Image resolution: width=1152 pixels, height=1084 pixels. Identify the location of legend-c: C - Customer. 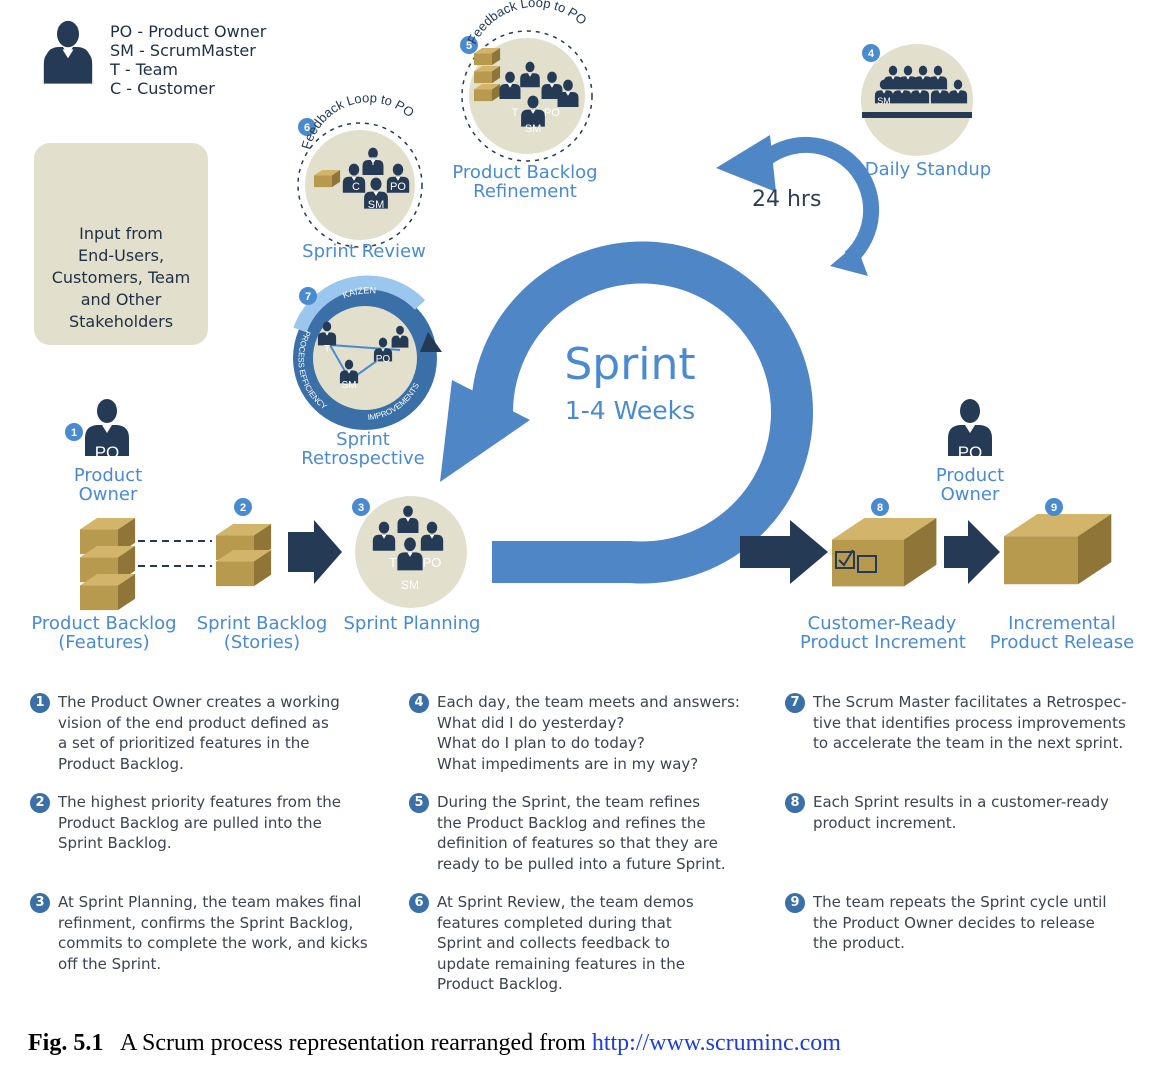
(162, 88).